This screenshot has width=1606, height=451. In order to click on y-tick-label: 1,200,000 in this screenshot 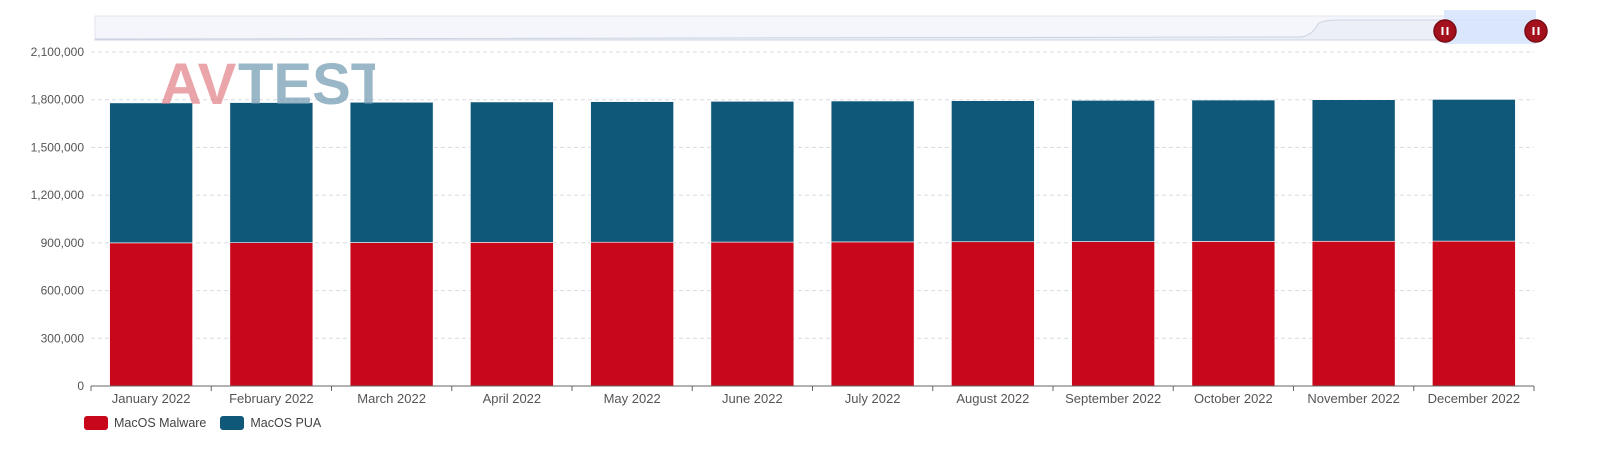, I will do `click(58, 195)`.